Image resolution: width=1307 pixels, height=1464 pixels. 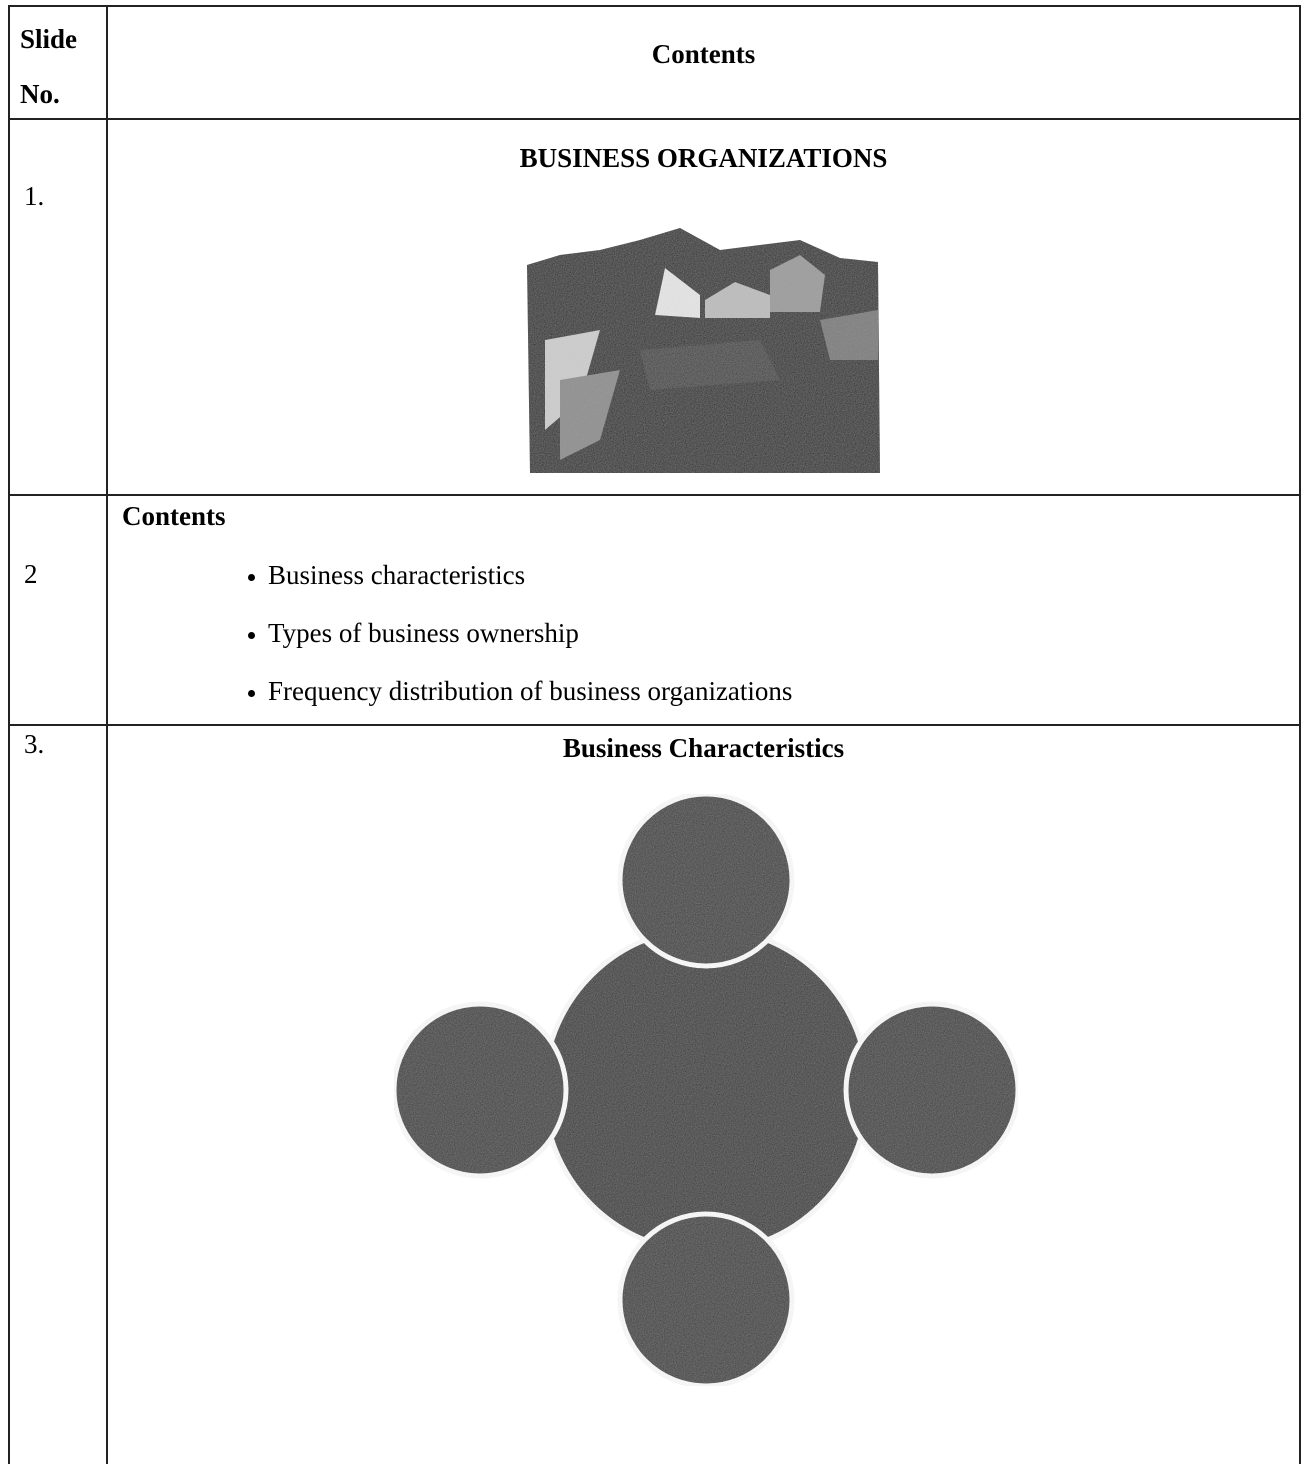 What do you see at coordinates (107, 734) in the screenshot?
I see `column-divider` at bounding box center [107, 734].